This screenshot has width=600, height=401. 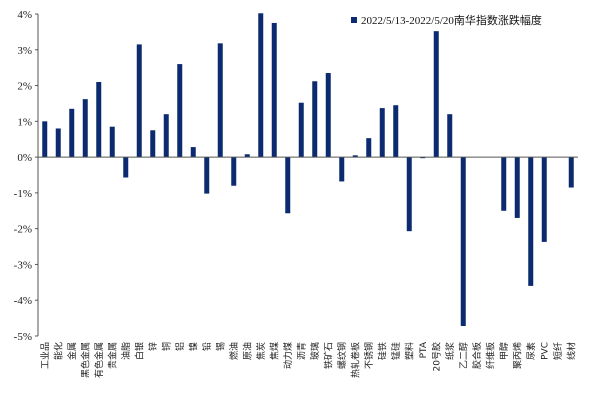 I want to click on y-tick-label: -3%, so click(x=23, y=265).